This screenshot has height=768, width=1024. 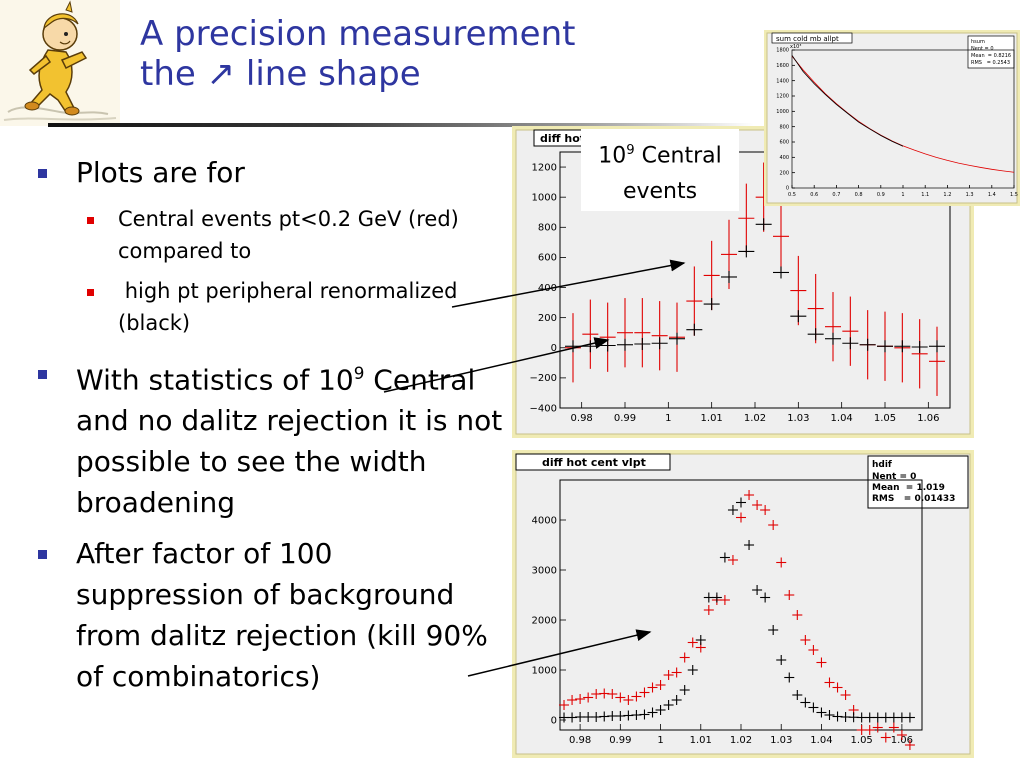 I want to click on x-tick-label: 1.05, so click(x=885, y=418).